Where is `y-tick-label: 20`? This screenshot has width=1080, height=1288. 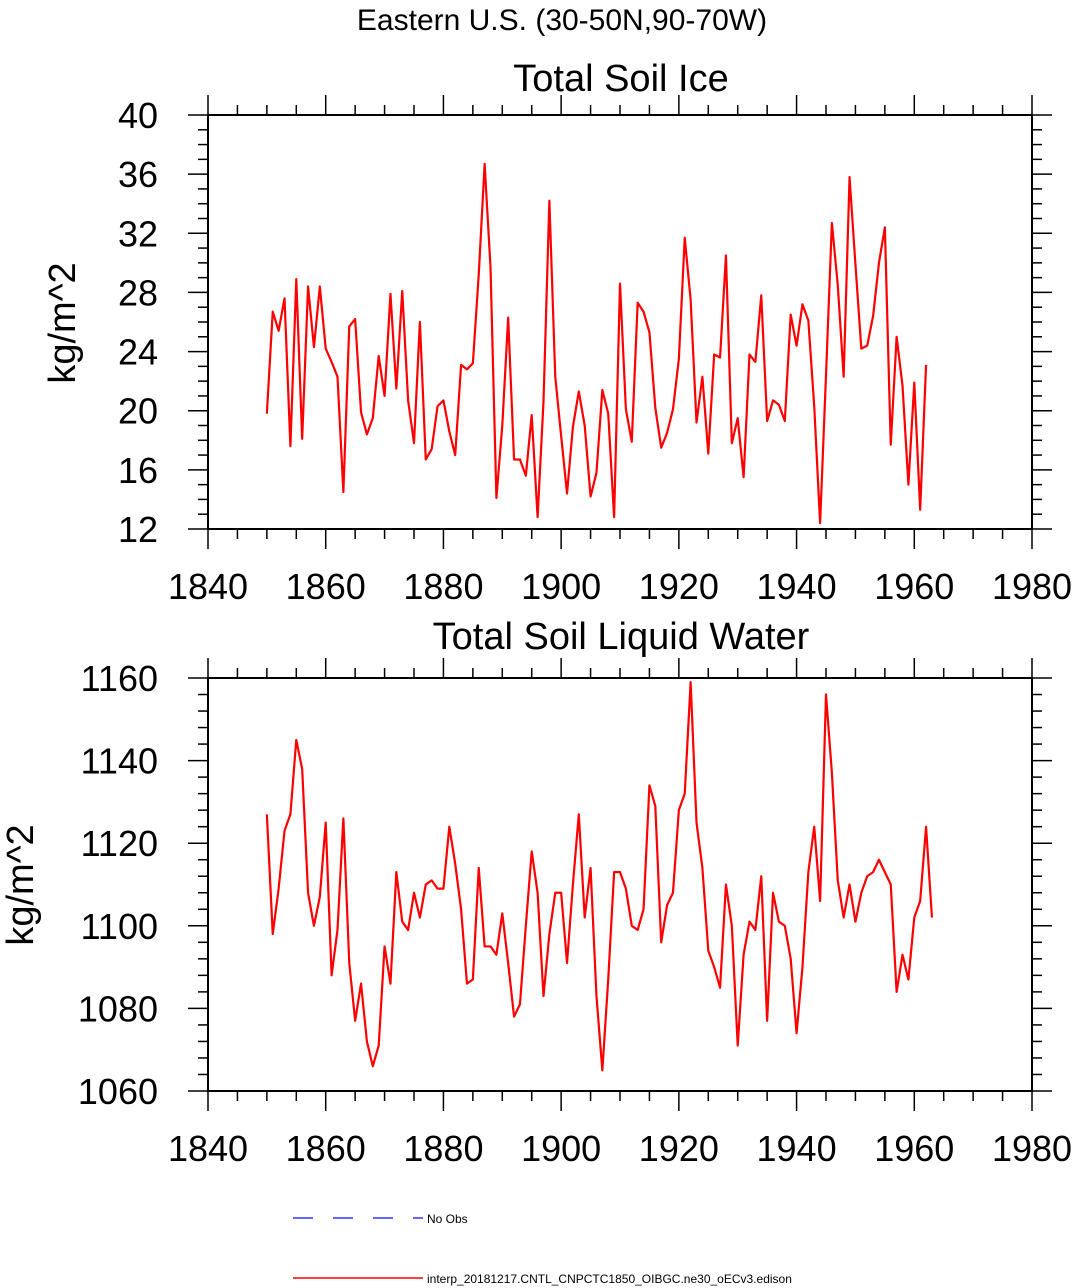
y-tick-label: 20 is located at coordinates (138, 411).